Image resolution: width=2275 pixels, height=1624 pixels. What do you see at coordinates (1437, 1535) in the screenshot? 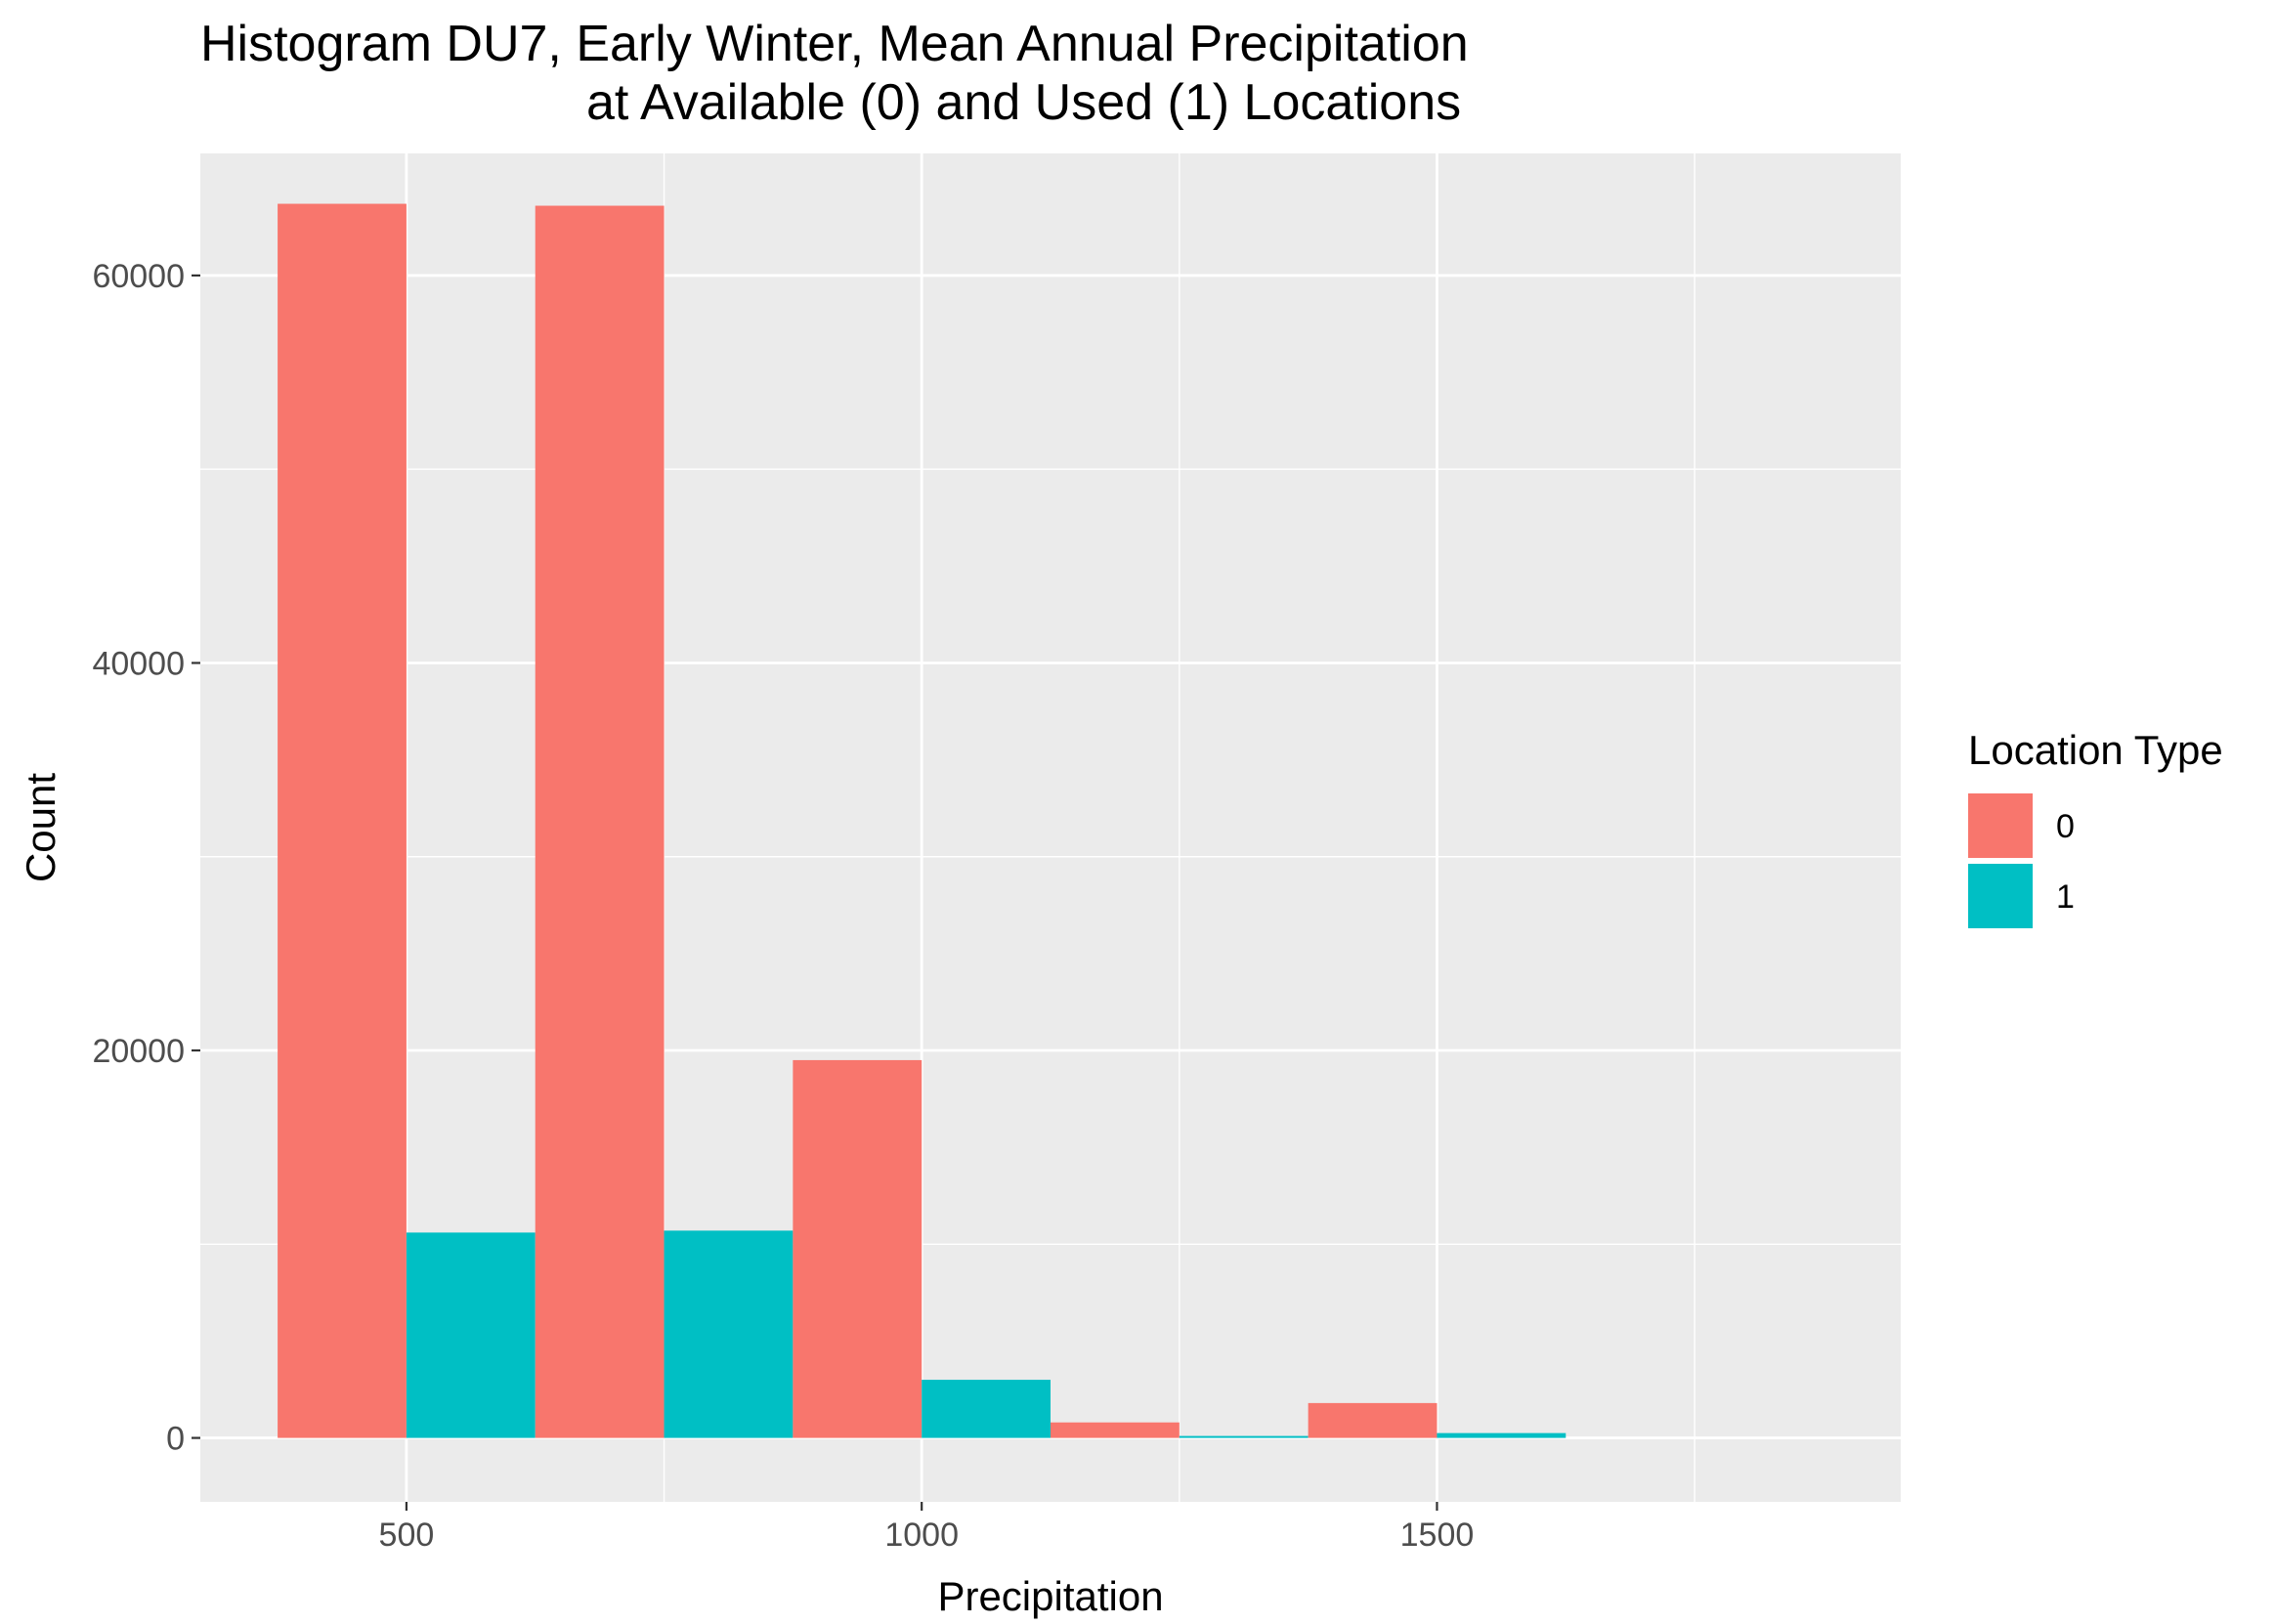
I see `x-tick-label: 1500` at bounding box center [1437, 1535].